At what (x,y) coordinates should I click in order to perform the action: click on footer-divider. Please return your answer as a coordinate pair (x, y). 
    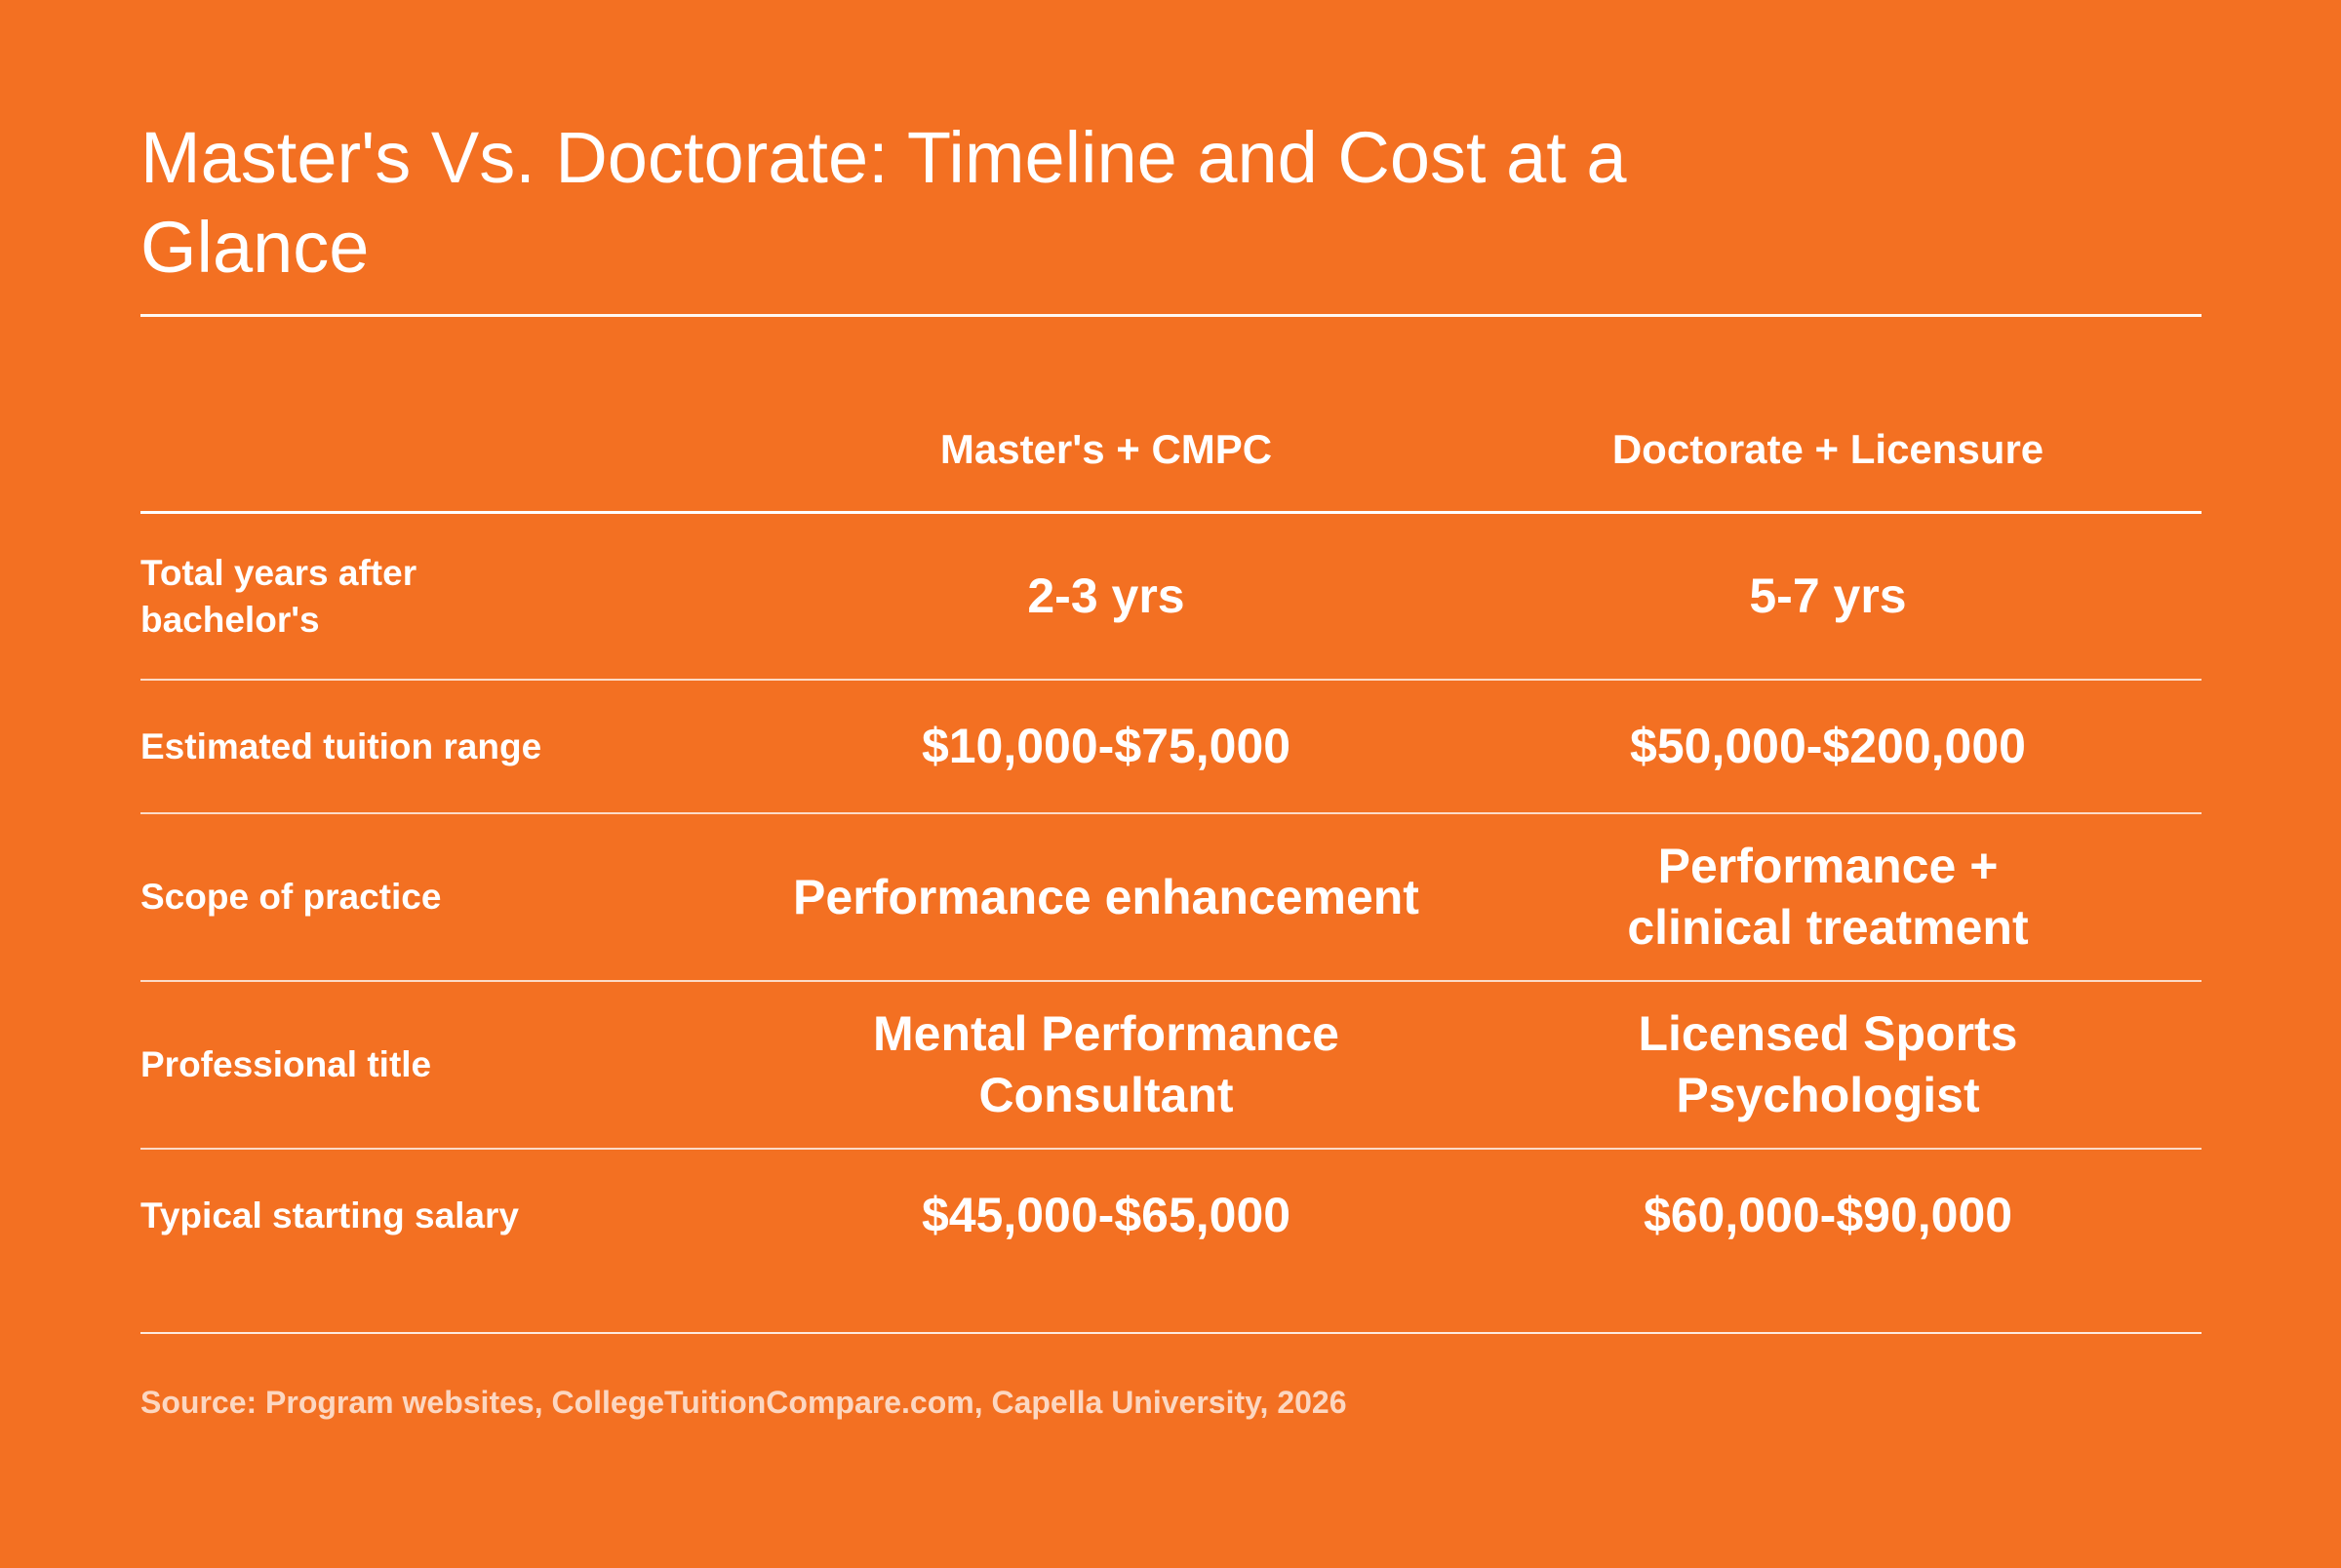
    Looking at the image, I should click on (1171, 1333).